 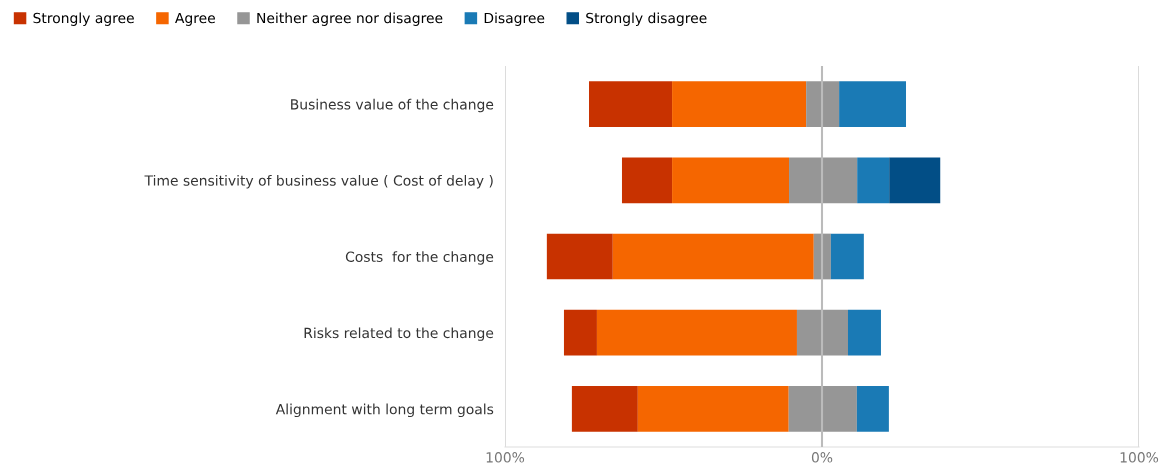 What do you see at coordinates (419, 258) in the screenshot?
I see `y-tick-label: Costs for the change` at bounding box center [419, 258].